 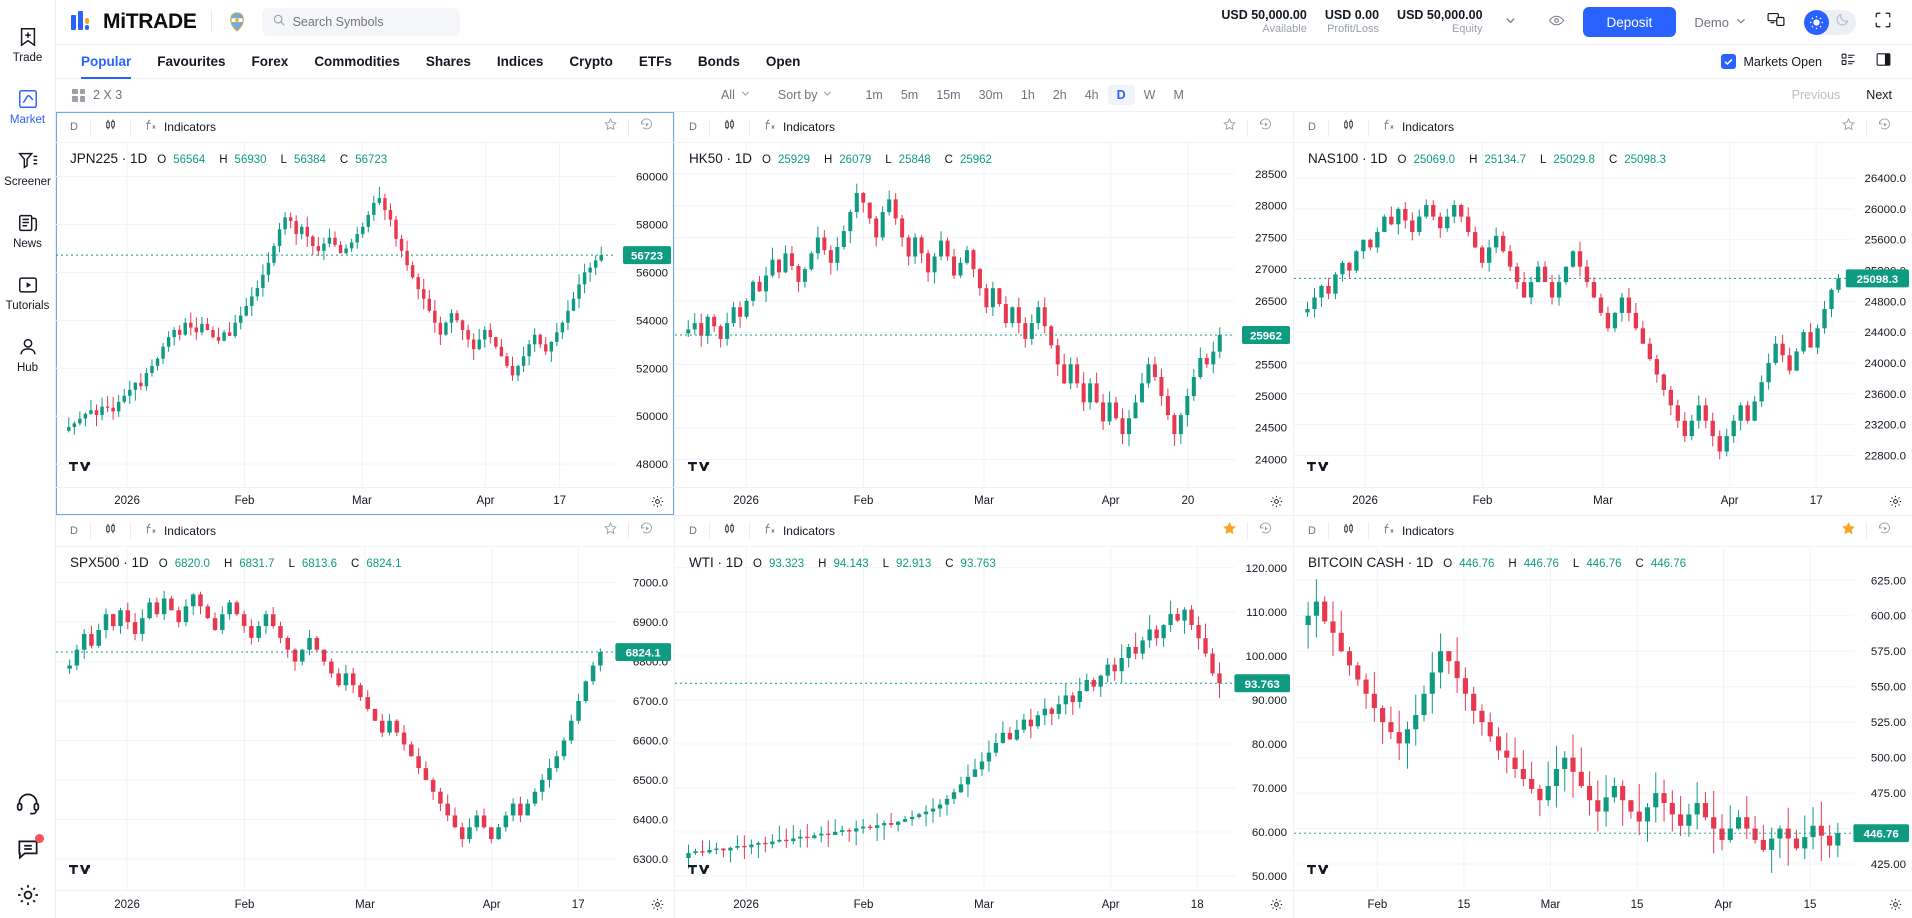 What do you see at coordinates (655, 61) in the screenshot?
I see `tab-etfs: ETFs` at bounding box center [655, 61].